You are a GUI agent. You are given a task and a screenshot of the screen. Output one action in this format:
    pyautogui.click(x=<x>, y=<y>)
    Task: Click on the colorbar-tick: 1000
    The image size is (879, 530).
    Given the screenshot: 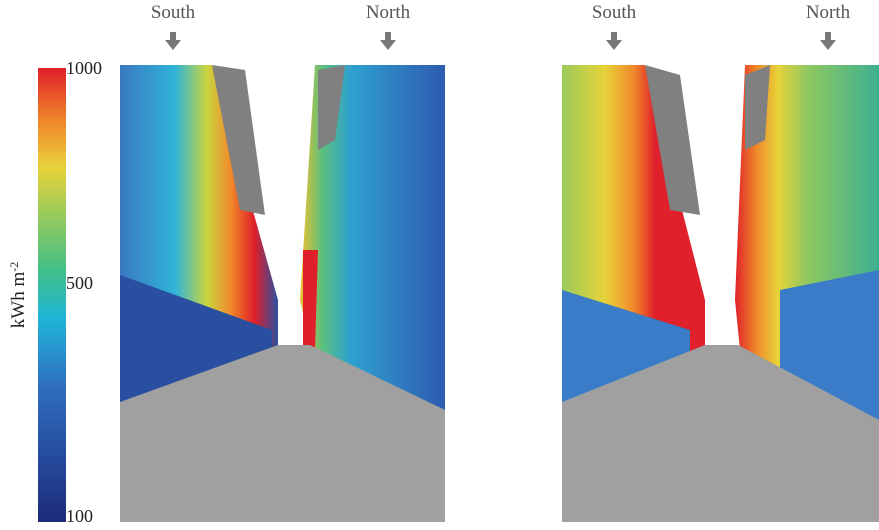 What is the action you would take?
    pyautogui.click(x=84, y=68)
    